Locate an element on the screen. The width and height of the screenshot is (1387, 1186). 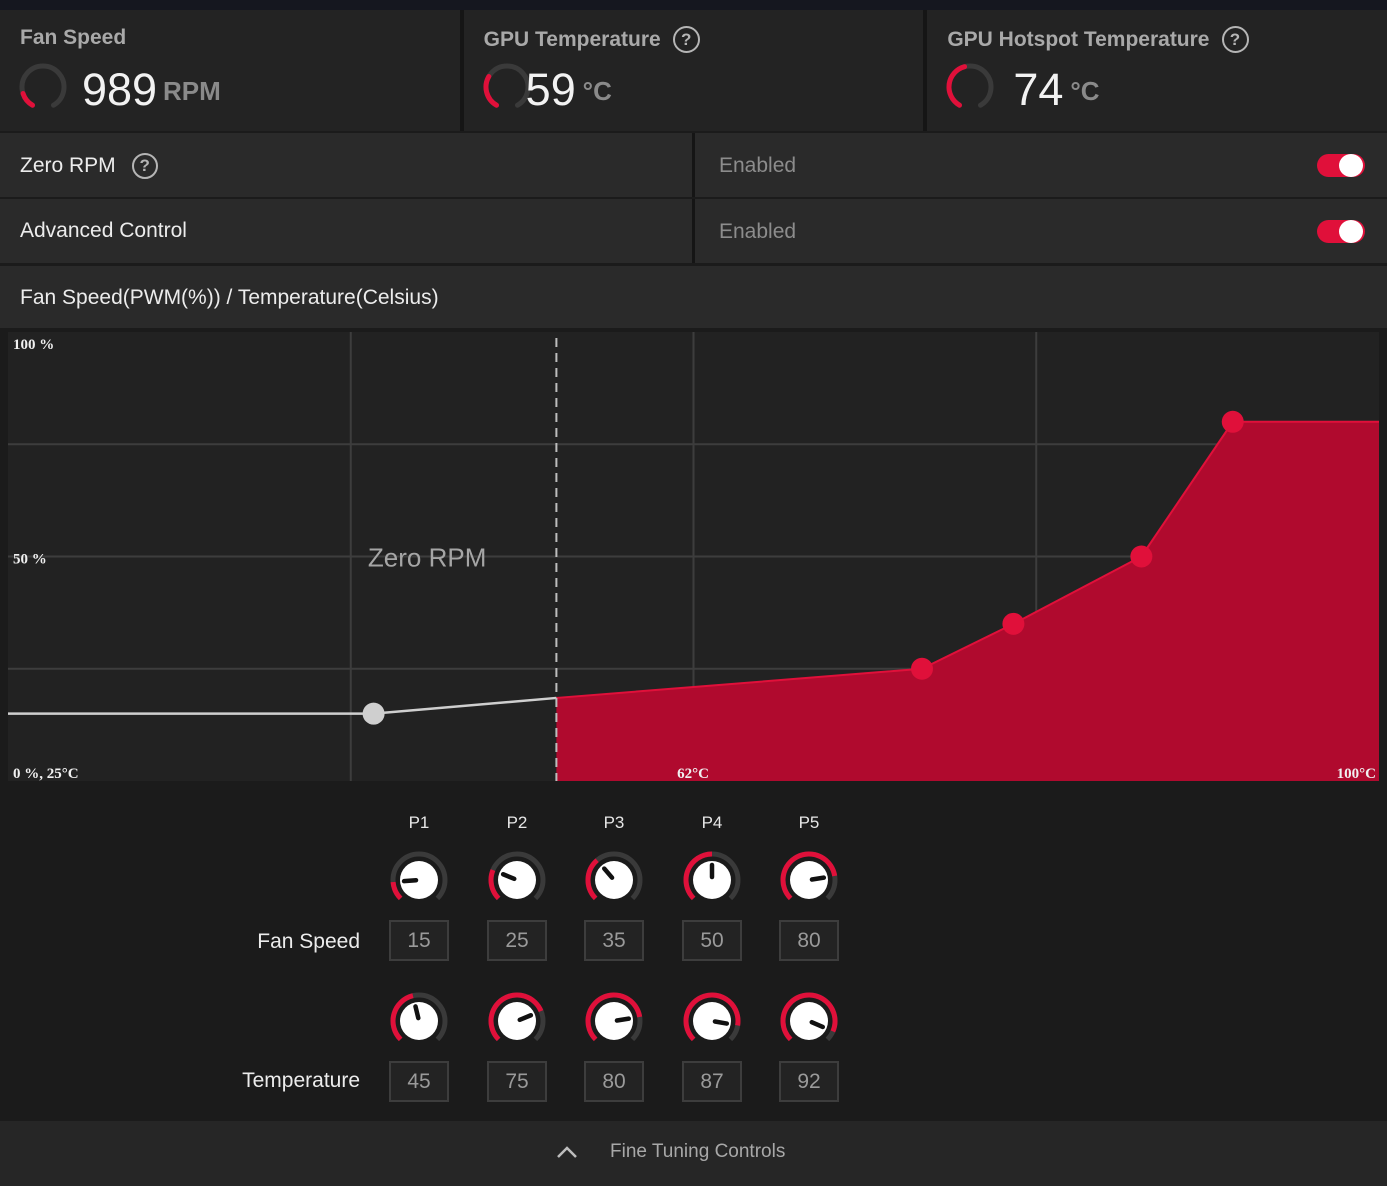
temperature-input-p1: 45 is located at coordinates (419, 1081).